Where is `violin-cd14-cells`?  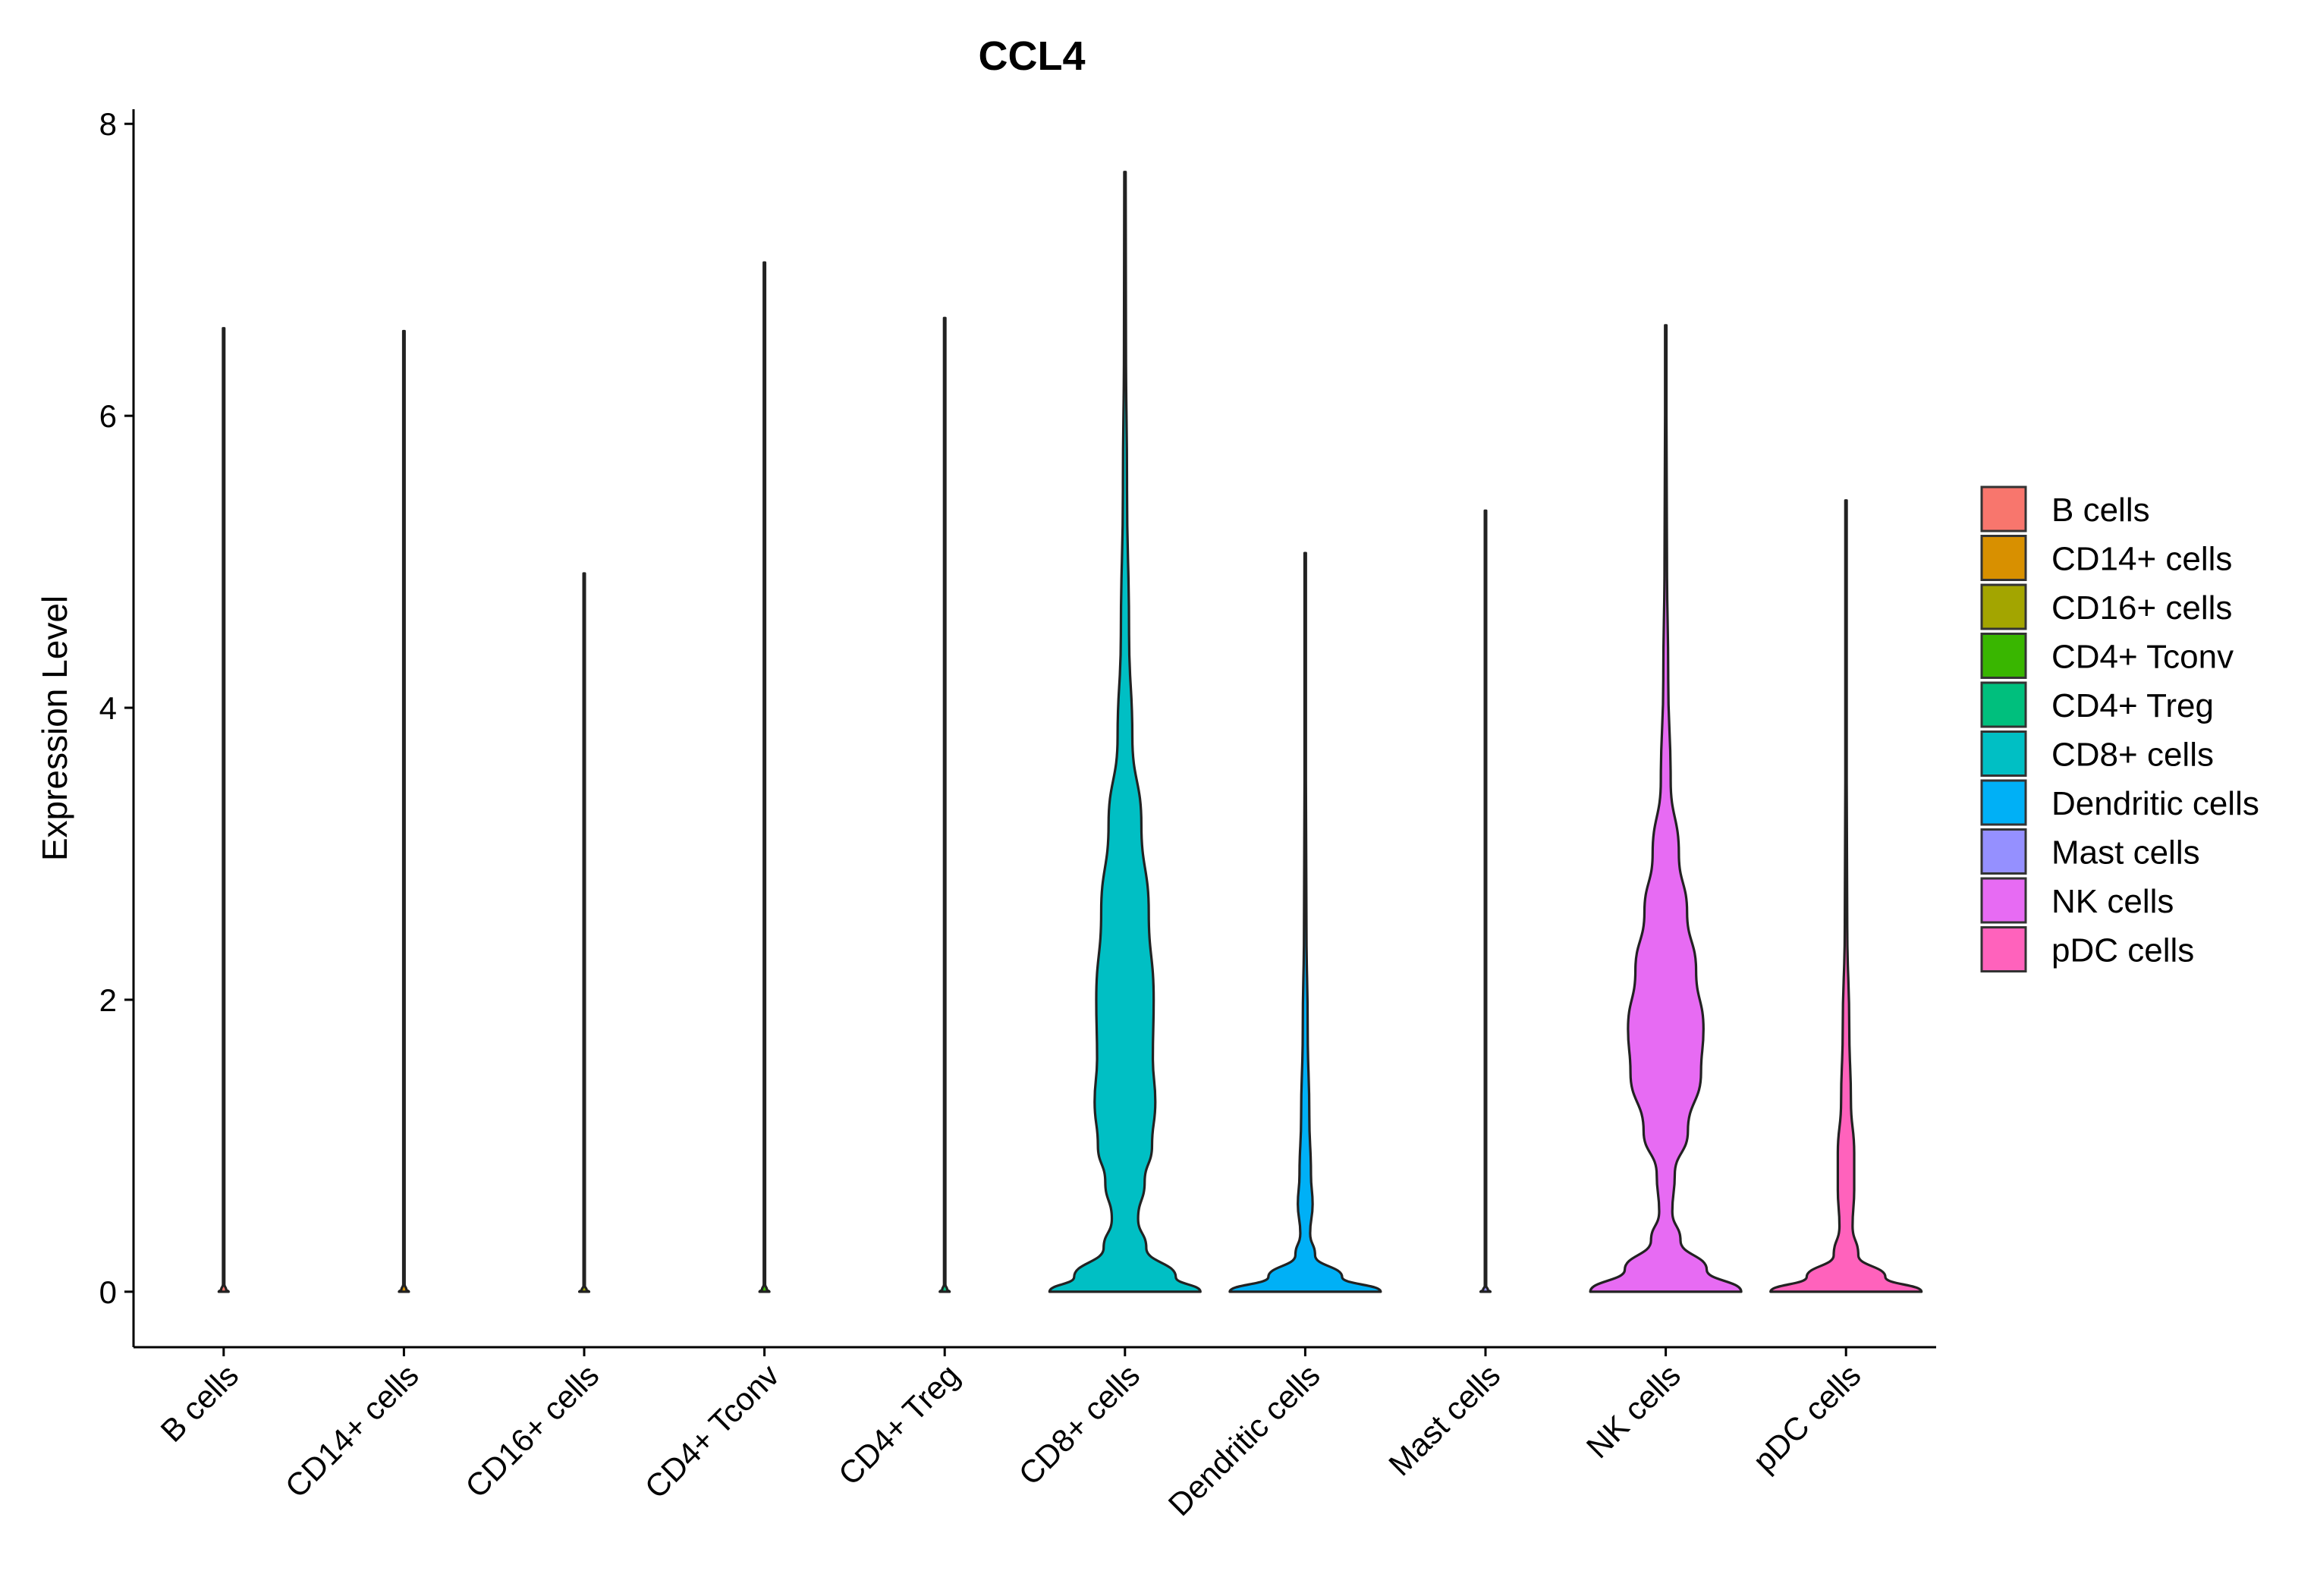
violin-cd14-cells is located at coordinates (404, 811).